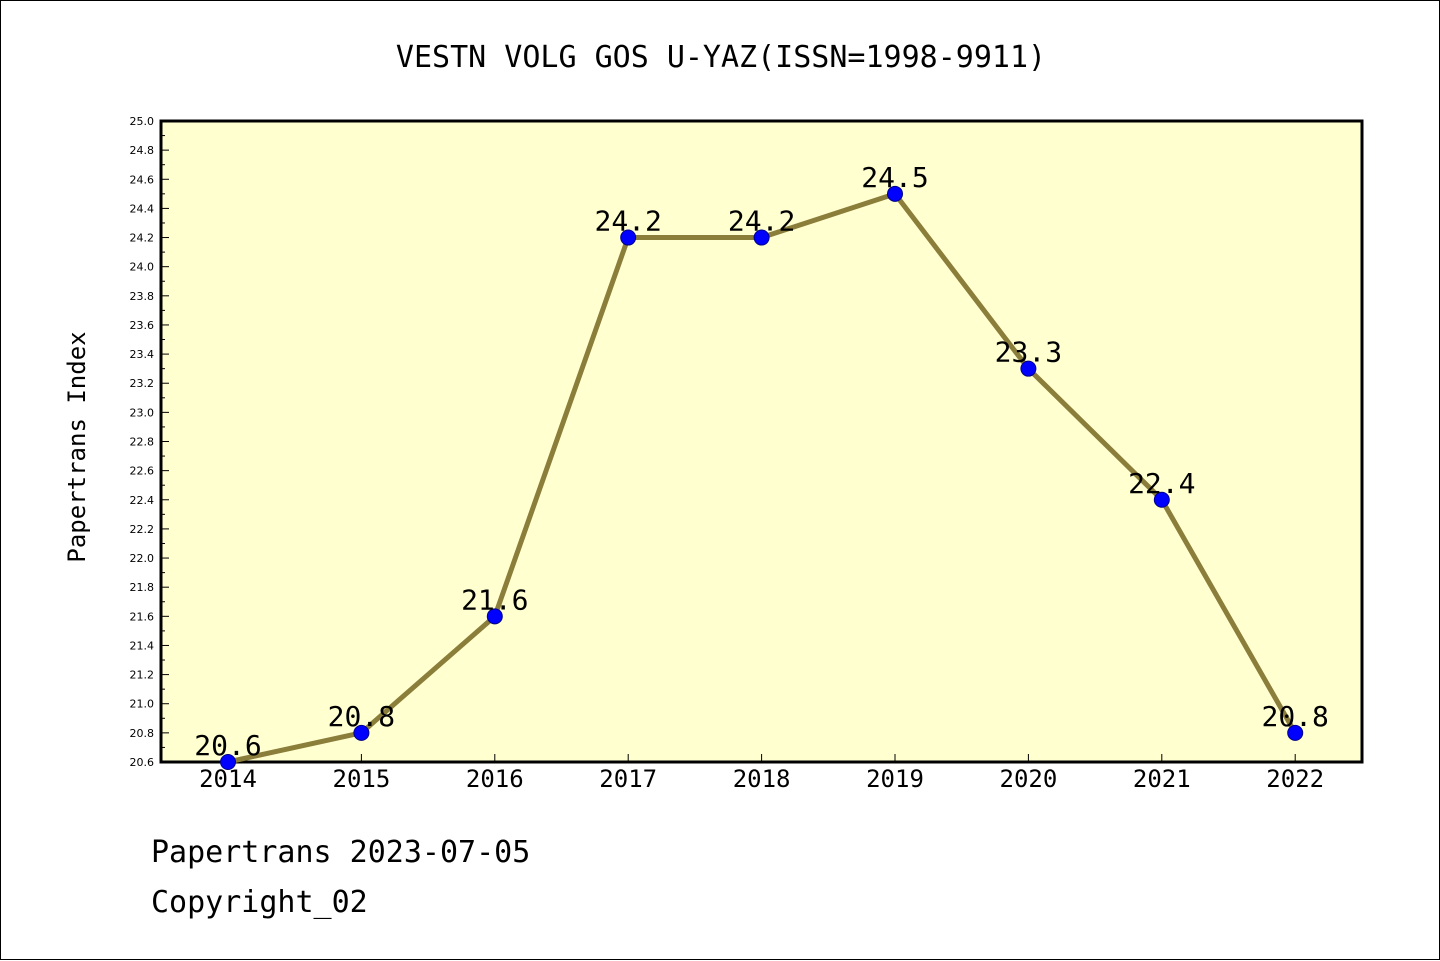 Image resolution: width=1440 pixels, height=961 pixels. I want to click on y-tick-label: 23.0, so click(142, 412).